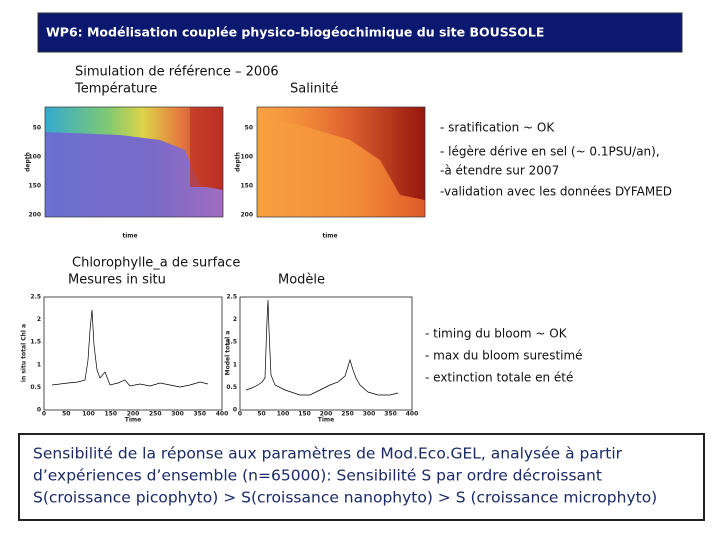  I want to click on panel-label: Salinité, so click(314, 89).